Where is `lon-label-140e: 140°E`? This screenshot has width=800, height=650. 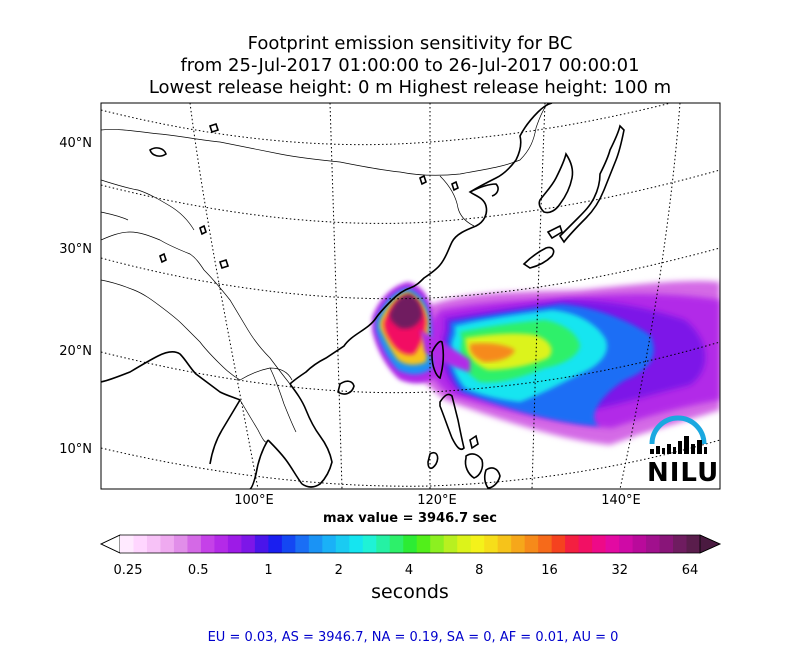
lon-label-140e: 140°E is located at coordinates (621, 500).